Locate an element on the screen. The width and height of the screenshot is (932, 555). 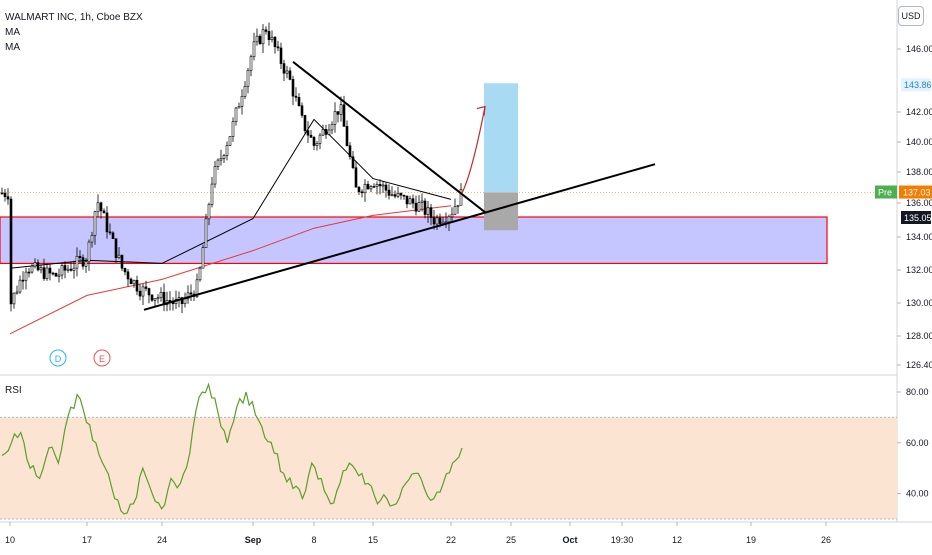
price-tick-label: 128.00 is located at coordinates (919, 336).